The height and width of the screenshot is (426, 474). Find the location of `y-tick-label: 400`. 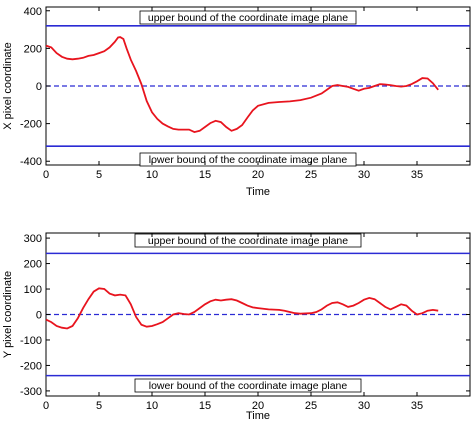

y-tick-label: 400 is located at coordinates (33, 12).